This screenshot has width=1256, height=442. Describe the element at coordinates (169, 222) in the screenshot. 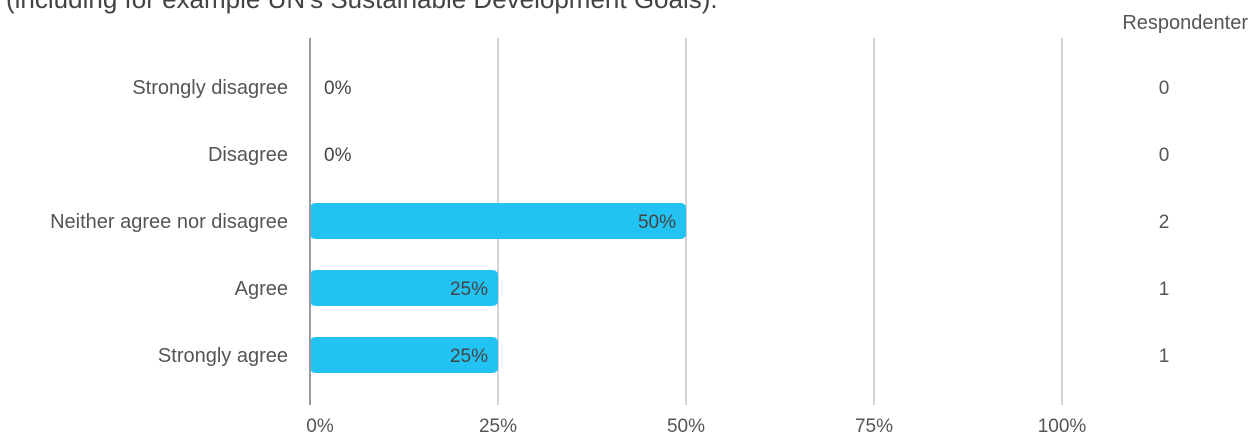

I see `category-label: Neither agree nor disagree` at that location.